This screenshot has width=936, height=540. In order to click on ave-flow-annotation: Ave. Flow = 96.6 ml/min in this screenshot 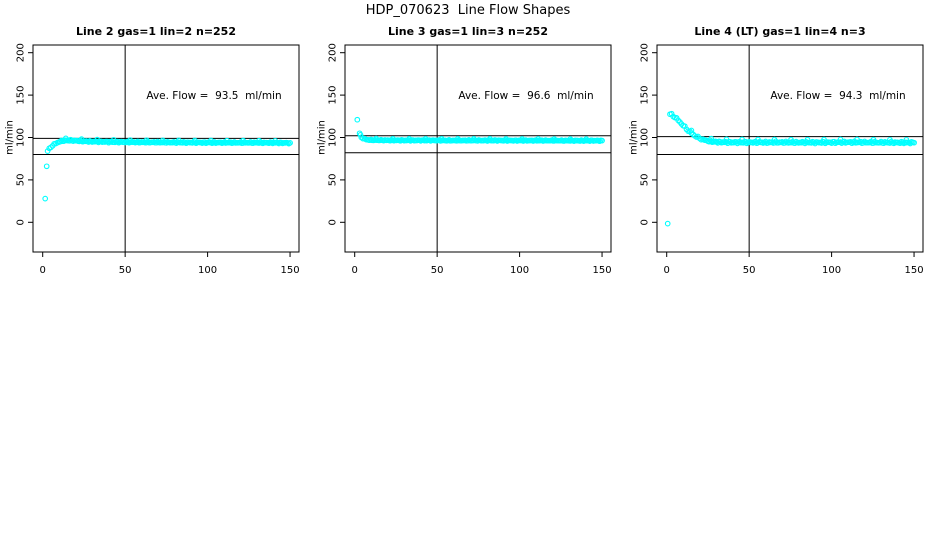, I will do `click(526, 96)`.